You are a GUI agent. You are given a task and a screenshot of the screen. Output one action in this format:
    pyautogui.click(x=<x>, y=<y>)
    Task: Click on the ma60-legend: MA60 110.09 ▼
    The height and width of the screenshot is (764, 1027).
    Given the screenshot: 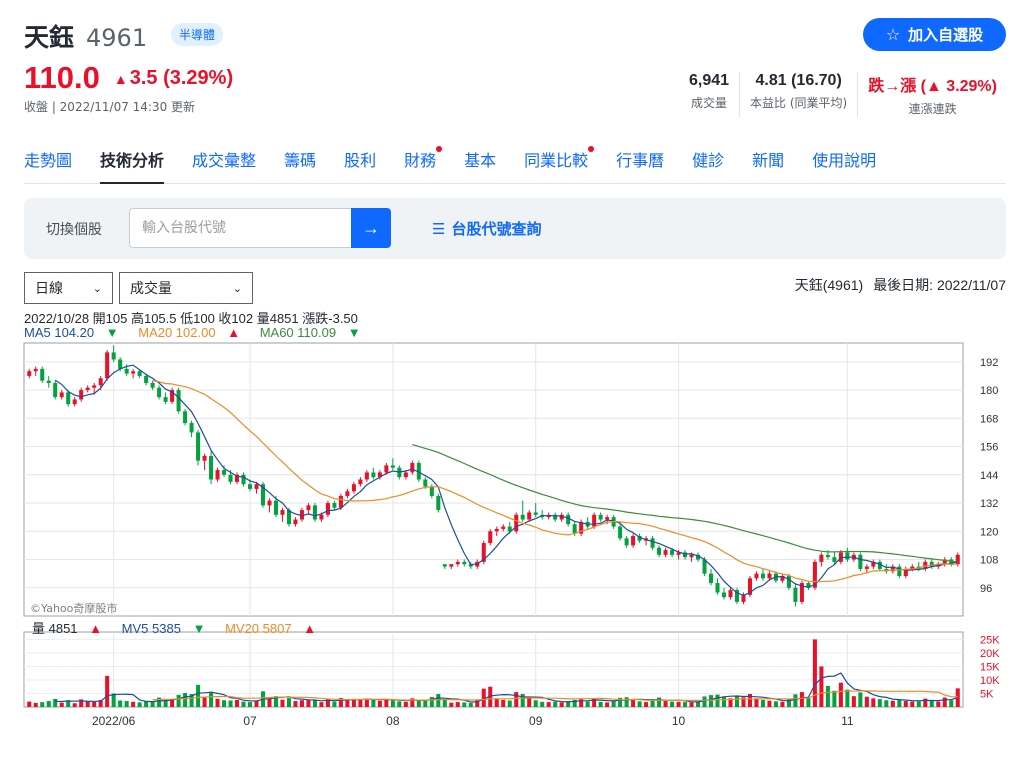 What is the action you would take?
    pyautogui.click(x=314, y=332)
    